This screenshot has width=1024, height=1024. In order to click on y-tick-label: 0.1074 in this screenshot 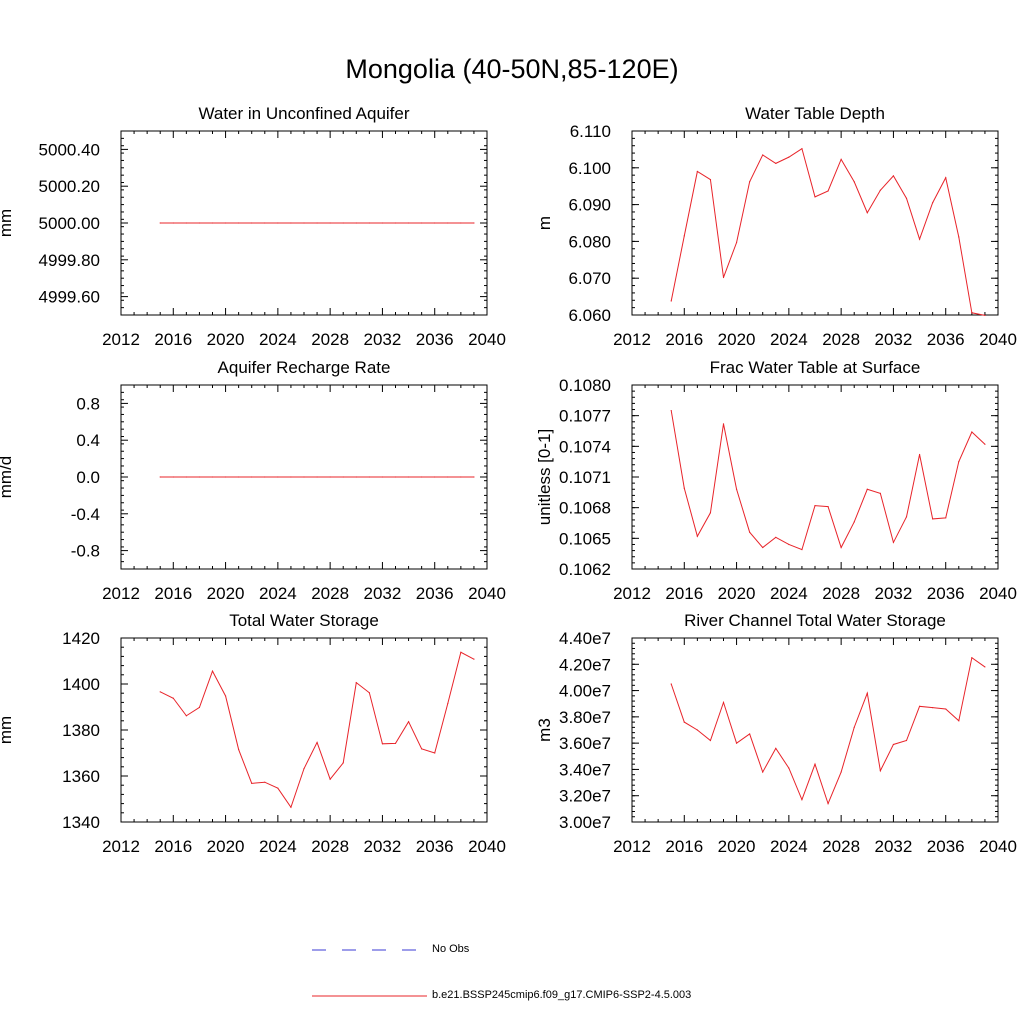, I will do `click(585, 446)`.